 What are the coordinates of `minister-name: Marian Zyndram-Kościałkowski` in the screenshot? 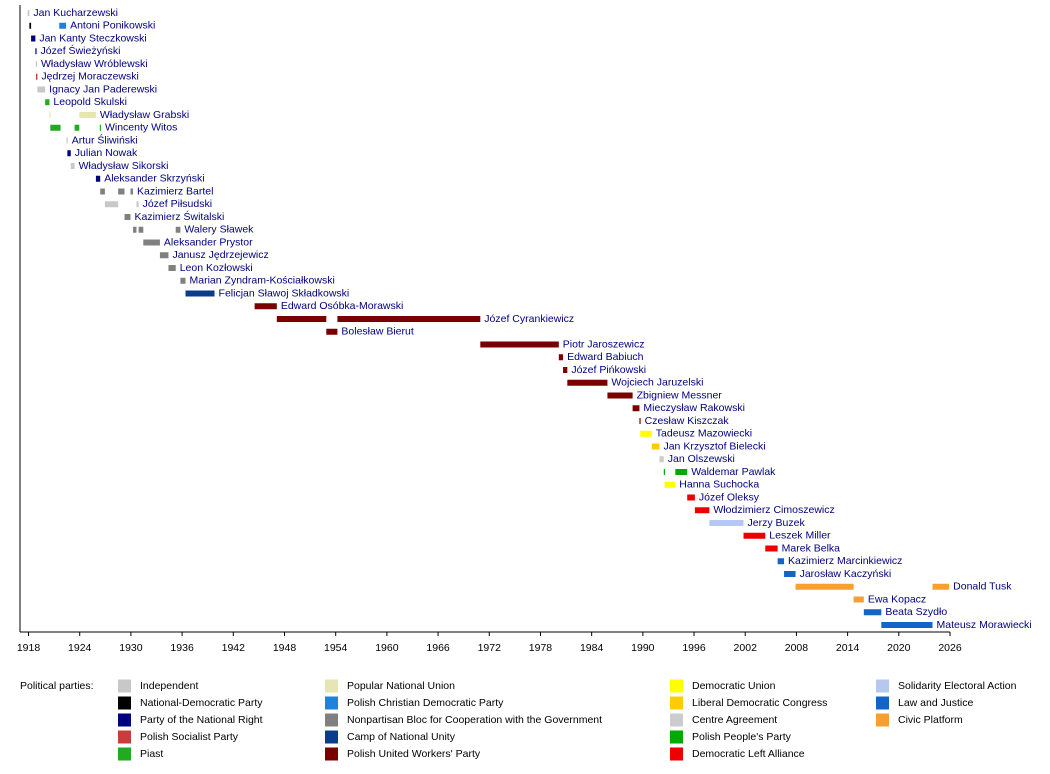 It's located at (262, 281).